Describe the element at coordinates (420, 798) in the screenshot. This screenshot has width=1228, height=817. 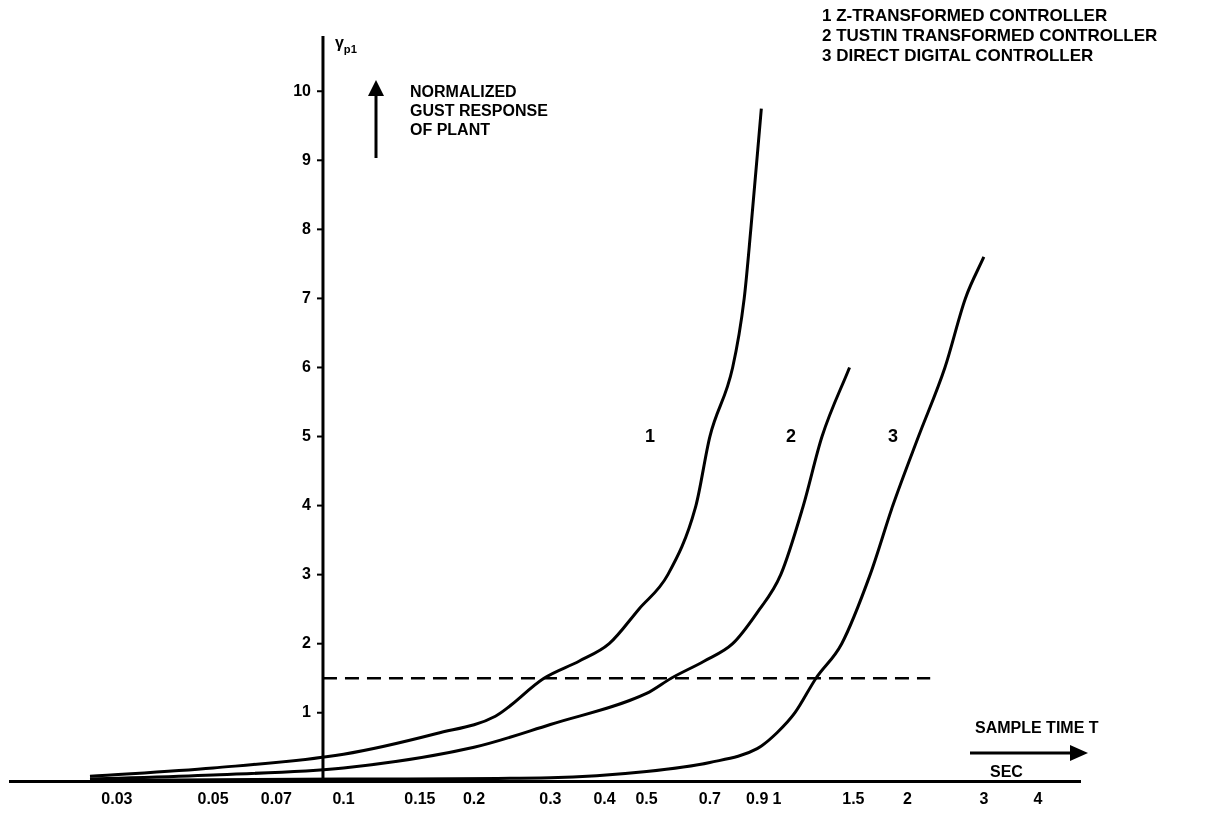
I see `x-tick-label: 0.15` at that location.